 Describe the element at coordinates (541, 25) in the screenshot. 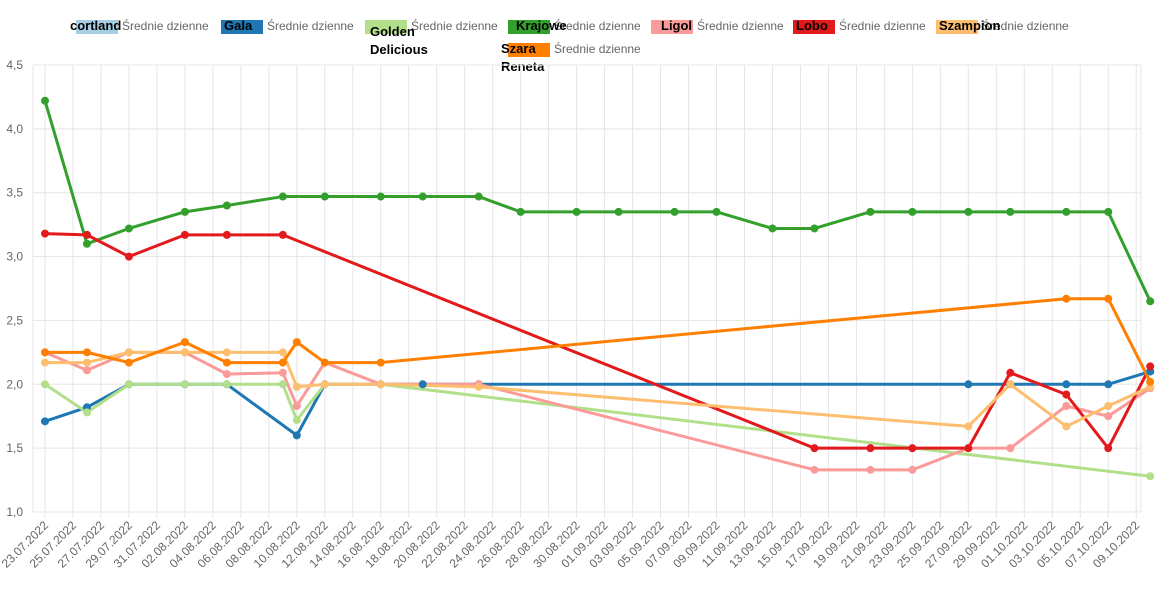

I see `legend-series-name: Krajowe` at that location.